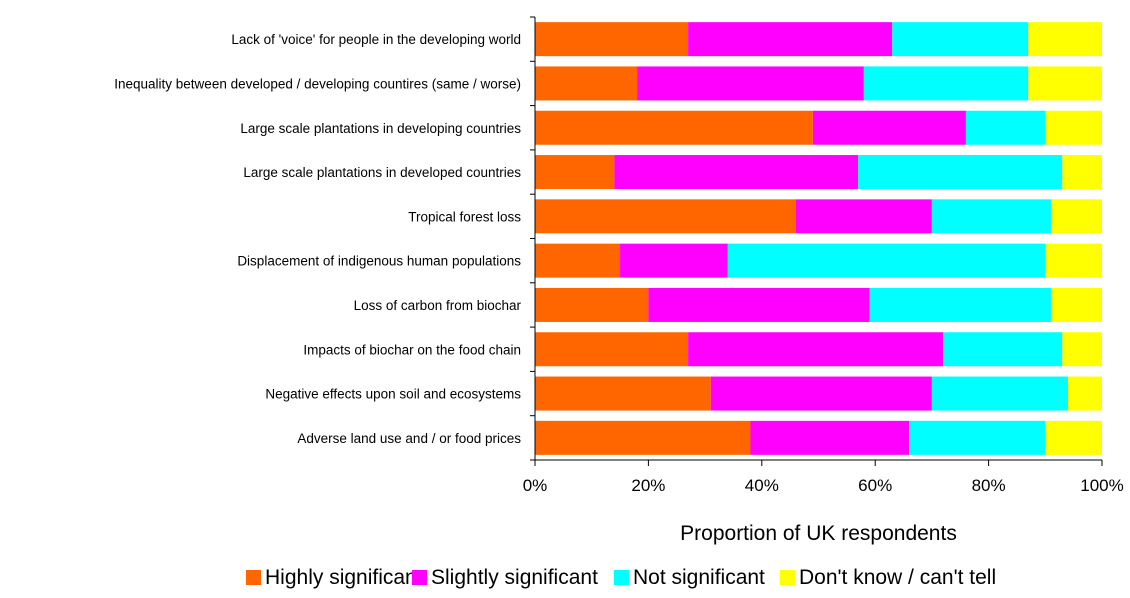 Image resolution: width=1130 pixels, height=598 pixels. Describe the element at coordinates (514, 577) in the screenshot. I see `legend-label: Slightly significant` at that location.